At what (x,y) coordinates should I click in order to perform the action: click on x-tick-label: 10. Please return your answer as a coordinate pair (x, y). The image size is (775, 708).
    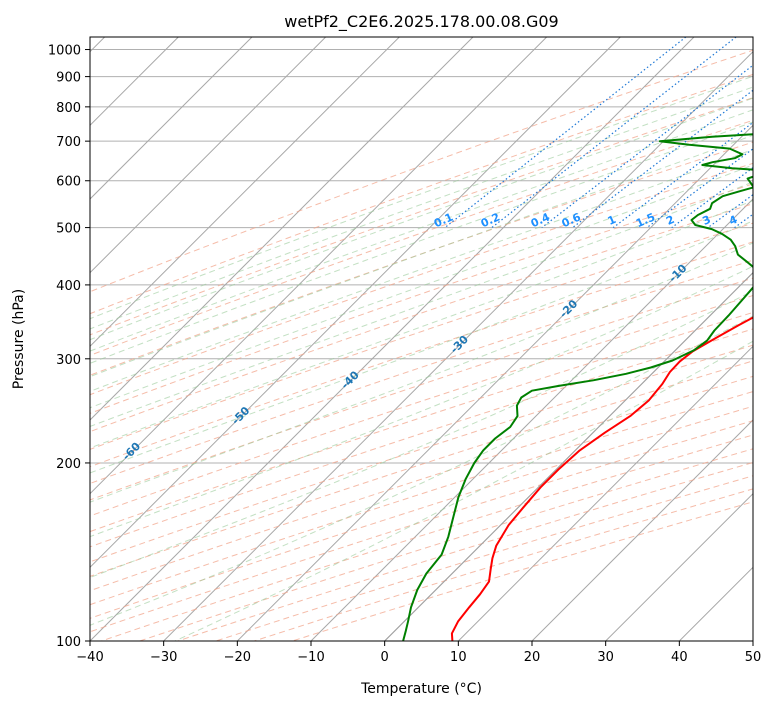
    Looking at the image, I should click on (458, 657).